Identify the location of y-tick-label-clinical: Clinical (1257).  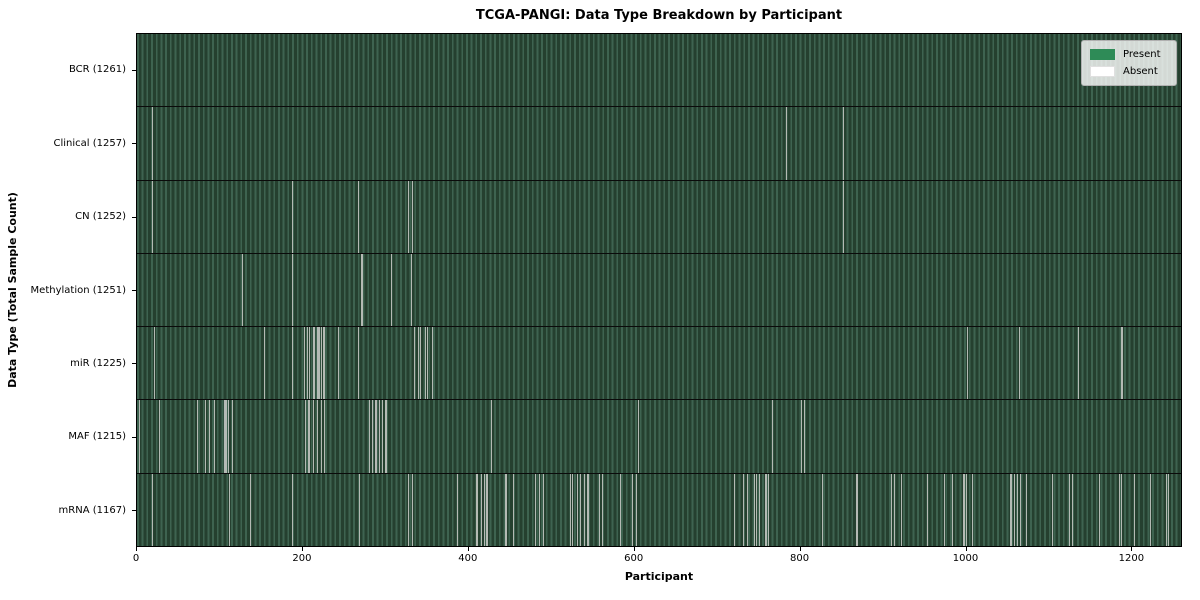
(90, 143).